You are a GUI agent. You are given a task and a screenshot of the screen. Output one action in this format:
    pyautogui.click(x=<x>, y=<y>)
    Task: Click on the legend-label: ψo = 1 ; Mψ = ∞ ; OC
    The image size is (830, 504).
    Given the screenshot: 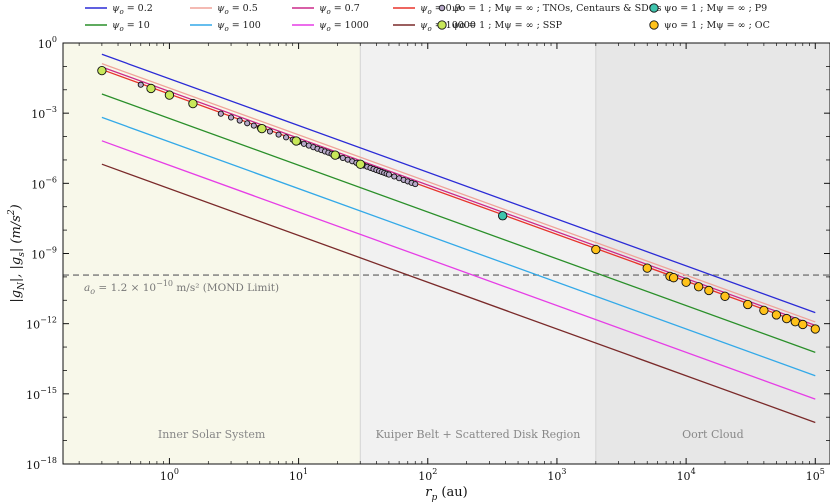 What is the action you would take?
    pyautogui.click(x=717, y=25)
    